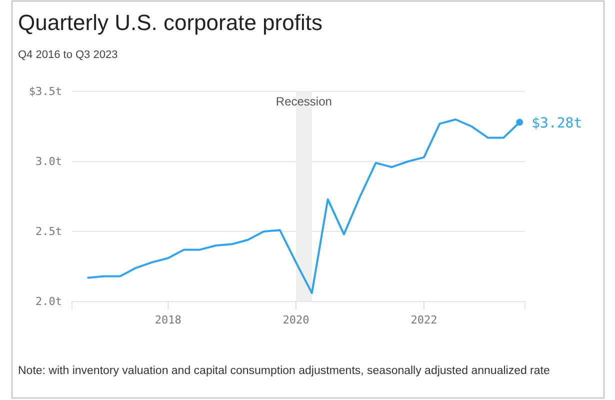  What do you see at coordinates (284, 371) in the screenshot?
I see `text: Note: with inventory valuation and capital consumption adjustments, seasonally adjusted annualized rate` at bounding box center [284, 371].